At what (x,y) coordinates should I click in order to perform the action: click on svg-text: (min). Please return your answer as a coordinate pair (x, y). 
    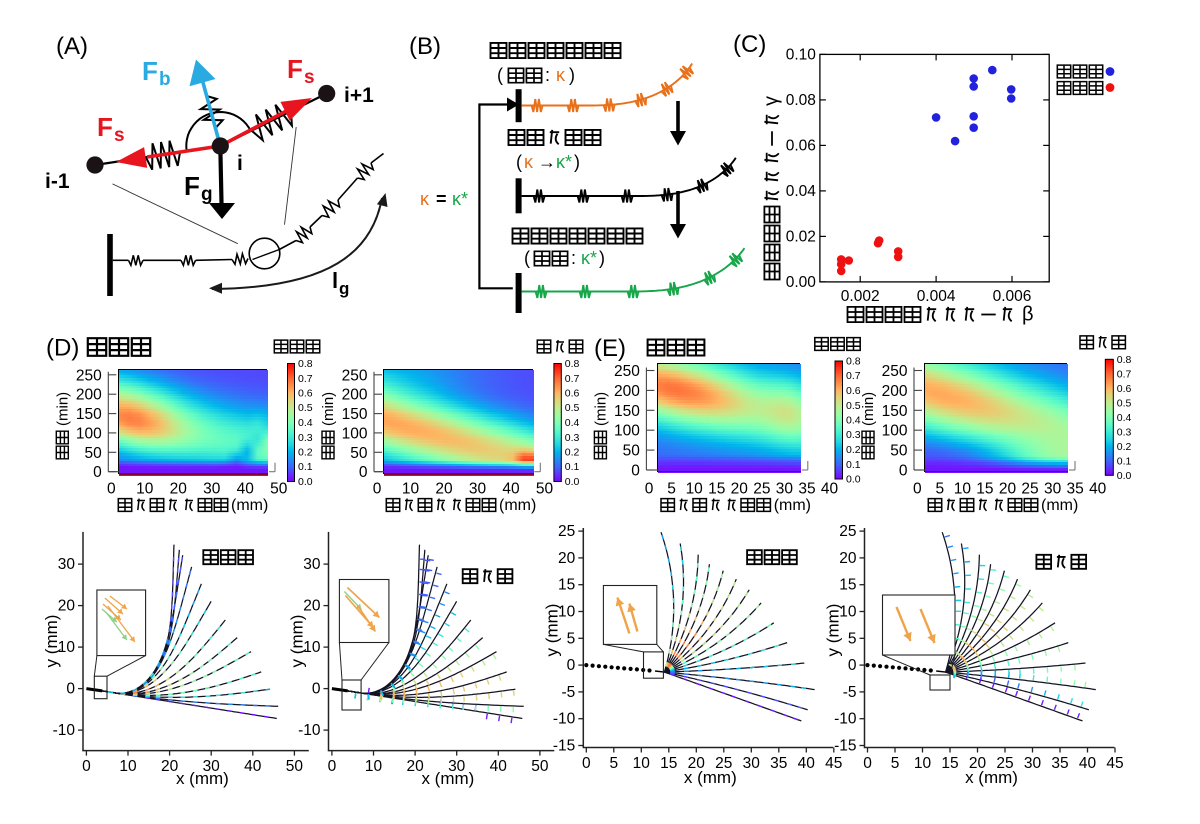
    Looking at the image, I should click on (868, 409).